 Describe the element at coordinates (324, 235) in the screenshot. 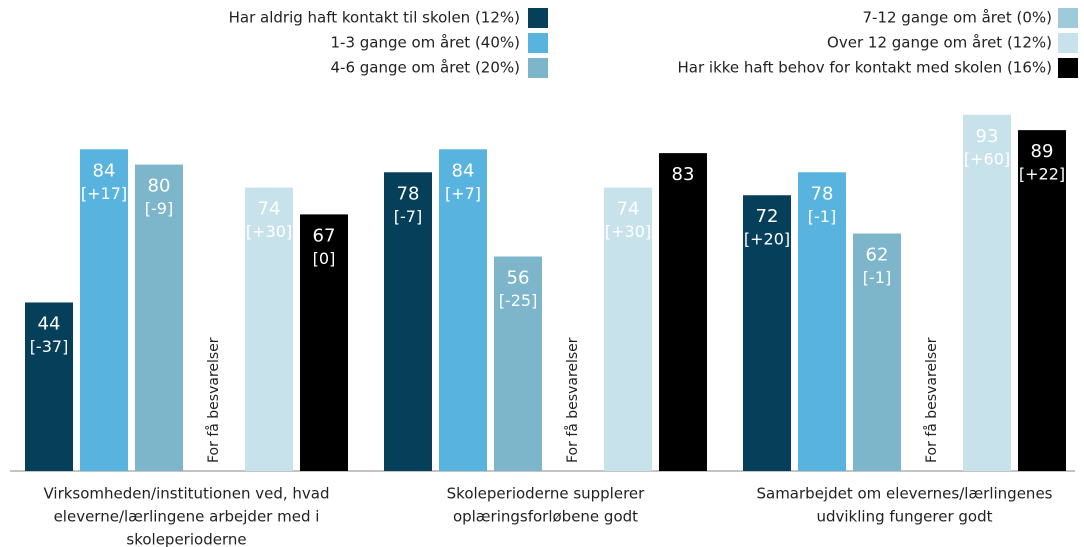

I see `value-label: 67` at that location.